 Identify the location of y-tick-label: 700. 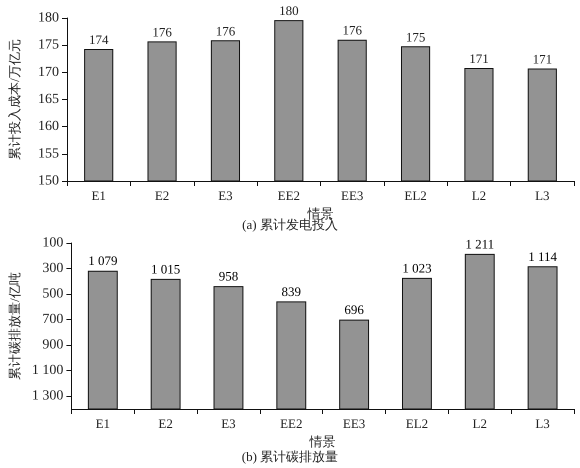
(53, 320).